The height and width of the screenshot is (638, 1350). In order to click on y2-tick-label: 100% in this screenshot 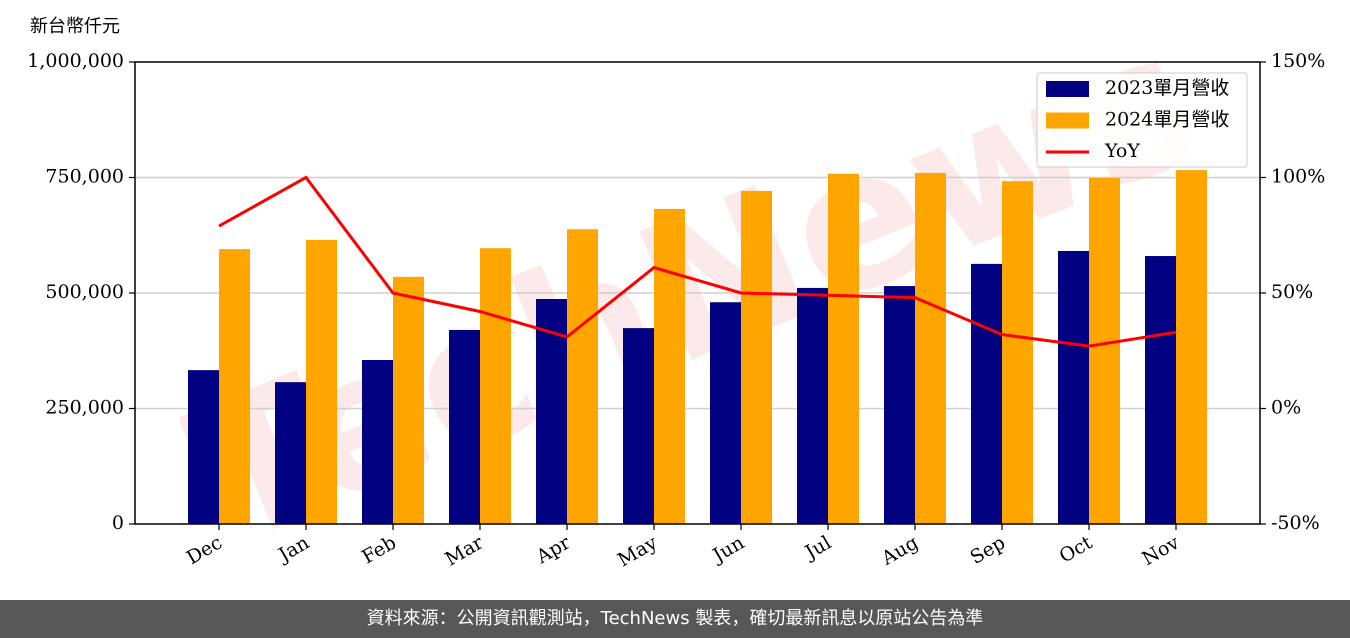, I will do `click(1298, 177)`.